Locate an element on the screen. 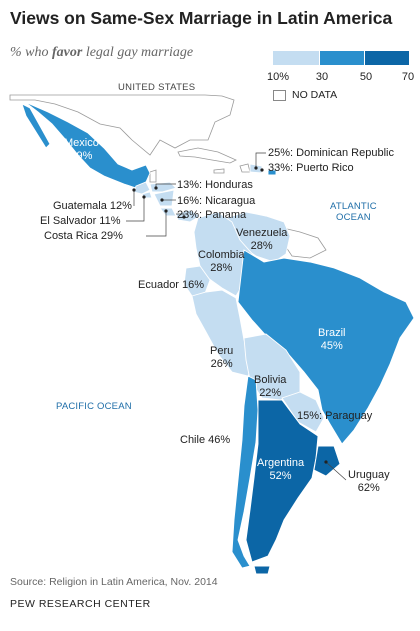 The height and width of the screenshot is (631, 420). legend-tick-10: 10% is located at coordinates (278, 77).